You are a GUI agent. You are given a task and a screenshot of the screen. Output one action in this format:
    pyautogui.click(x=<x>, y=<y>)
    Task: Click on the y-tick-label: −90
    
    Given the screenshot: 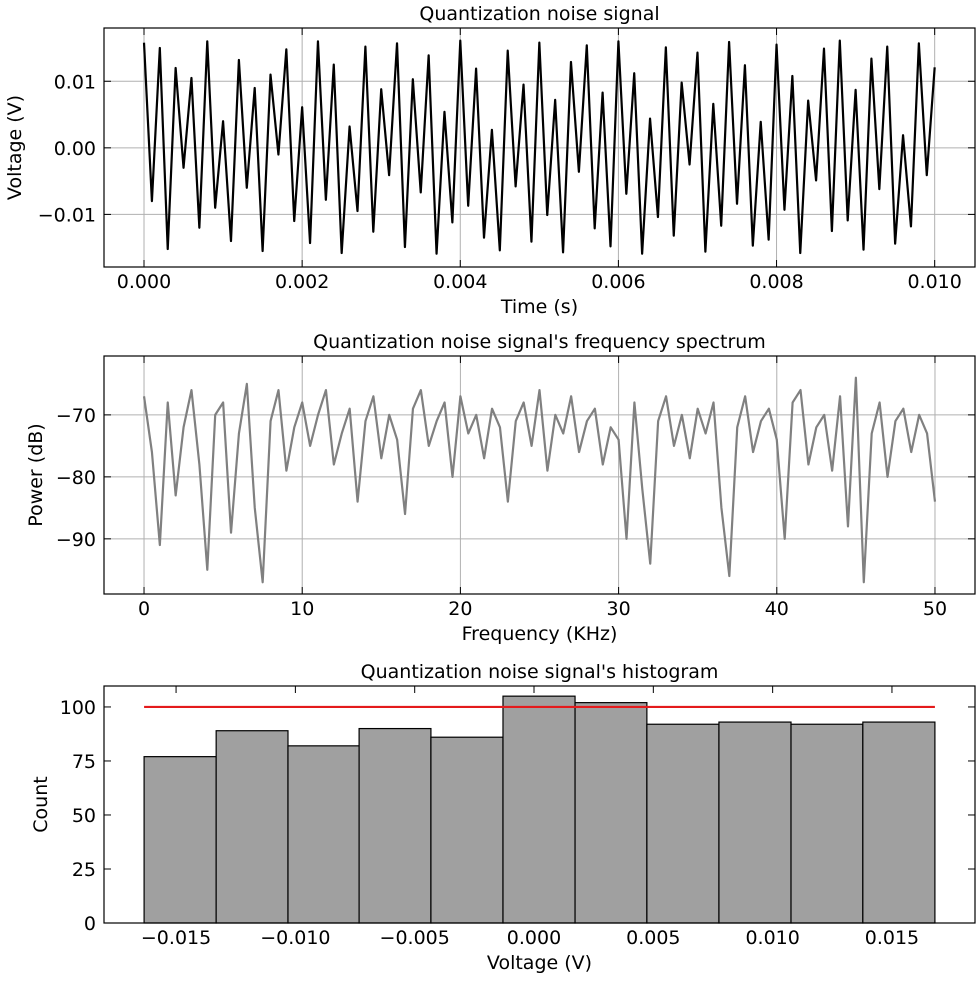 What is the action you would take?
    pyautogui.click(x=76, y=540)
    